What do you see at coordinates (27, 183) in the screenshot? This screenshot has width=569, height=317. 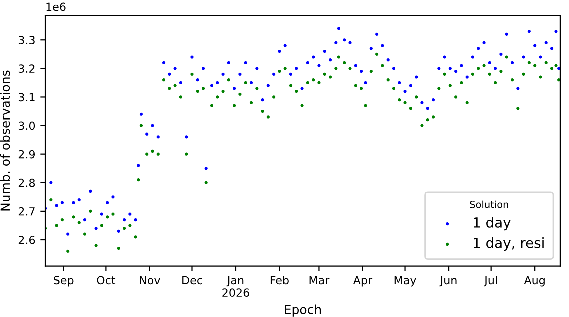 I see `y-tick-label: 2.8` at bounding box center [27, 183].